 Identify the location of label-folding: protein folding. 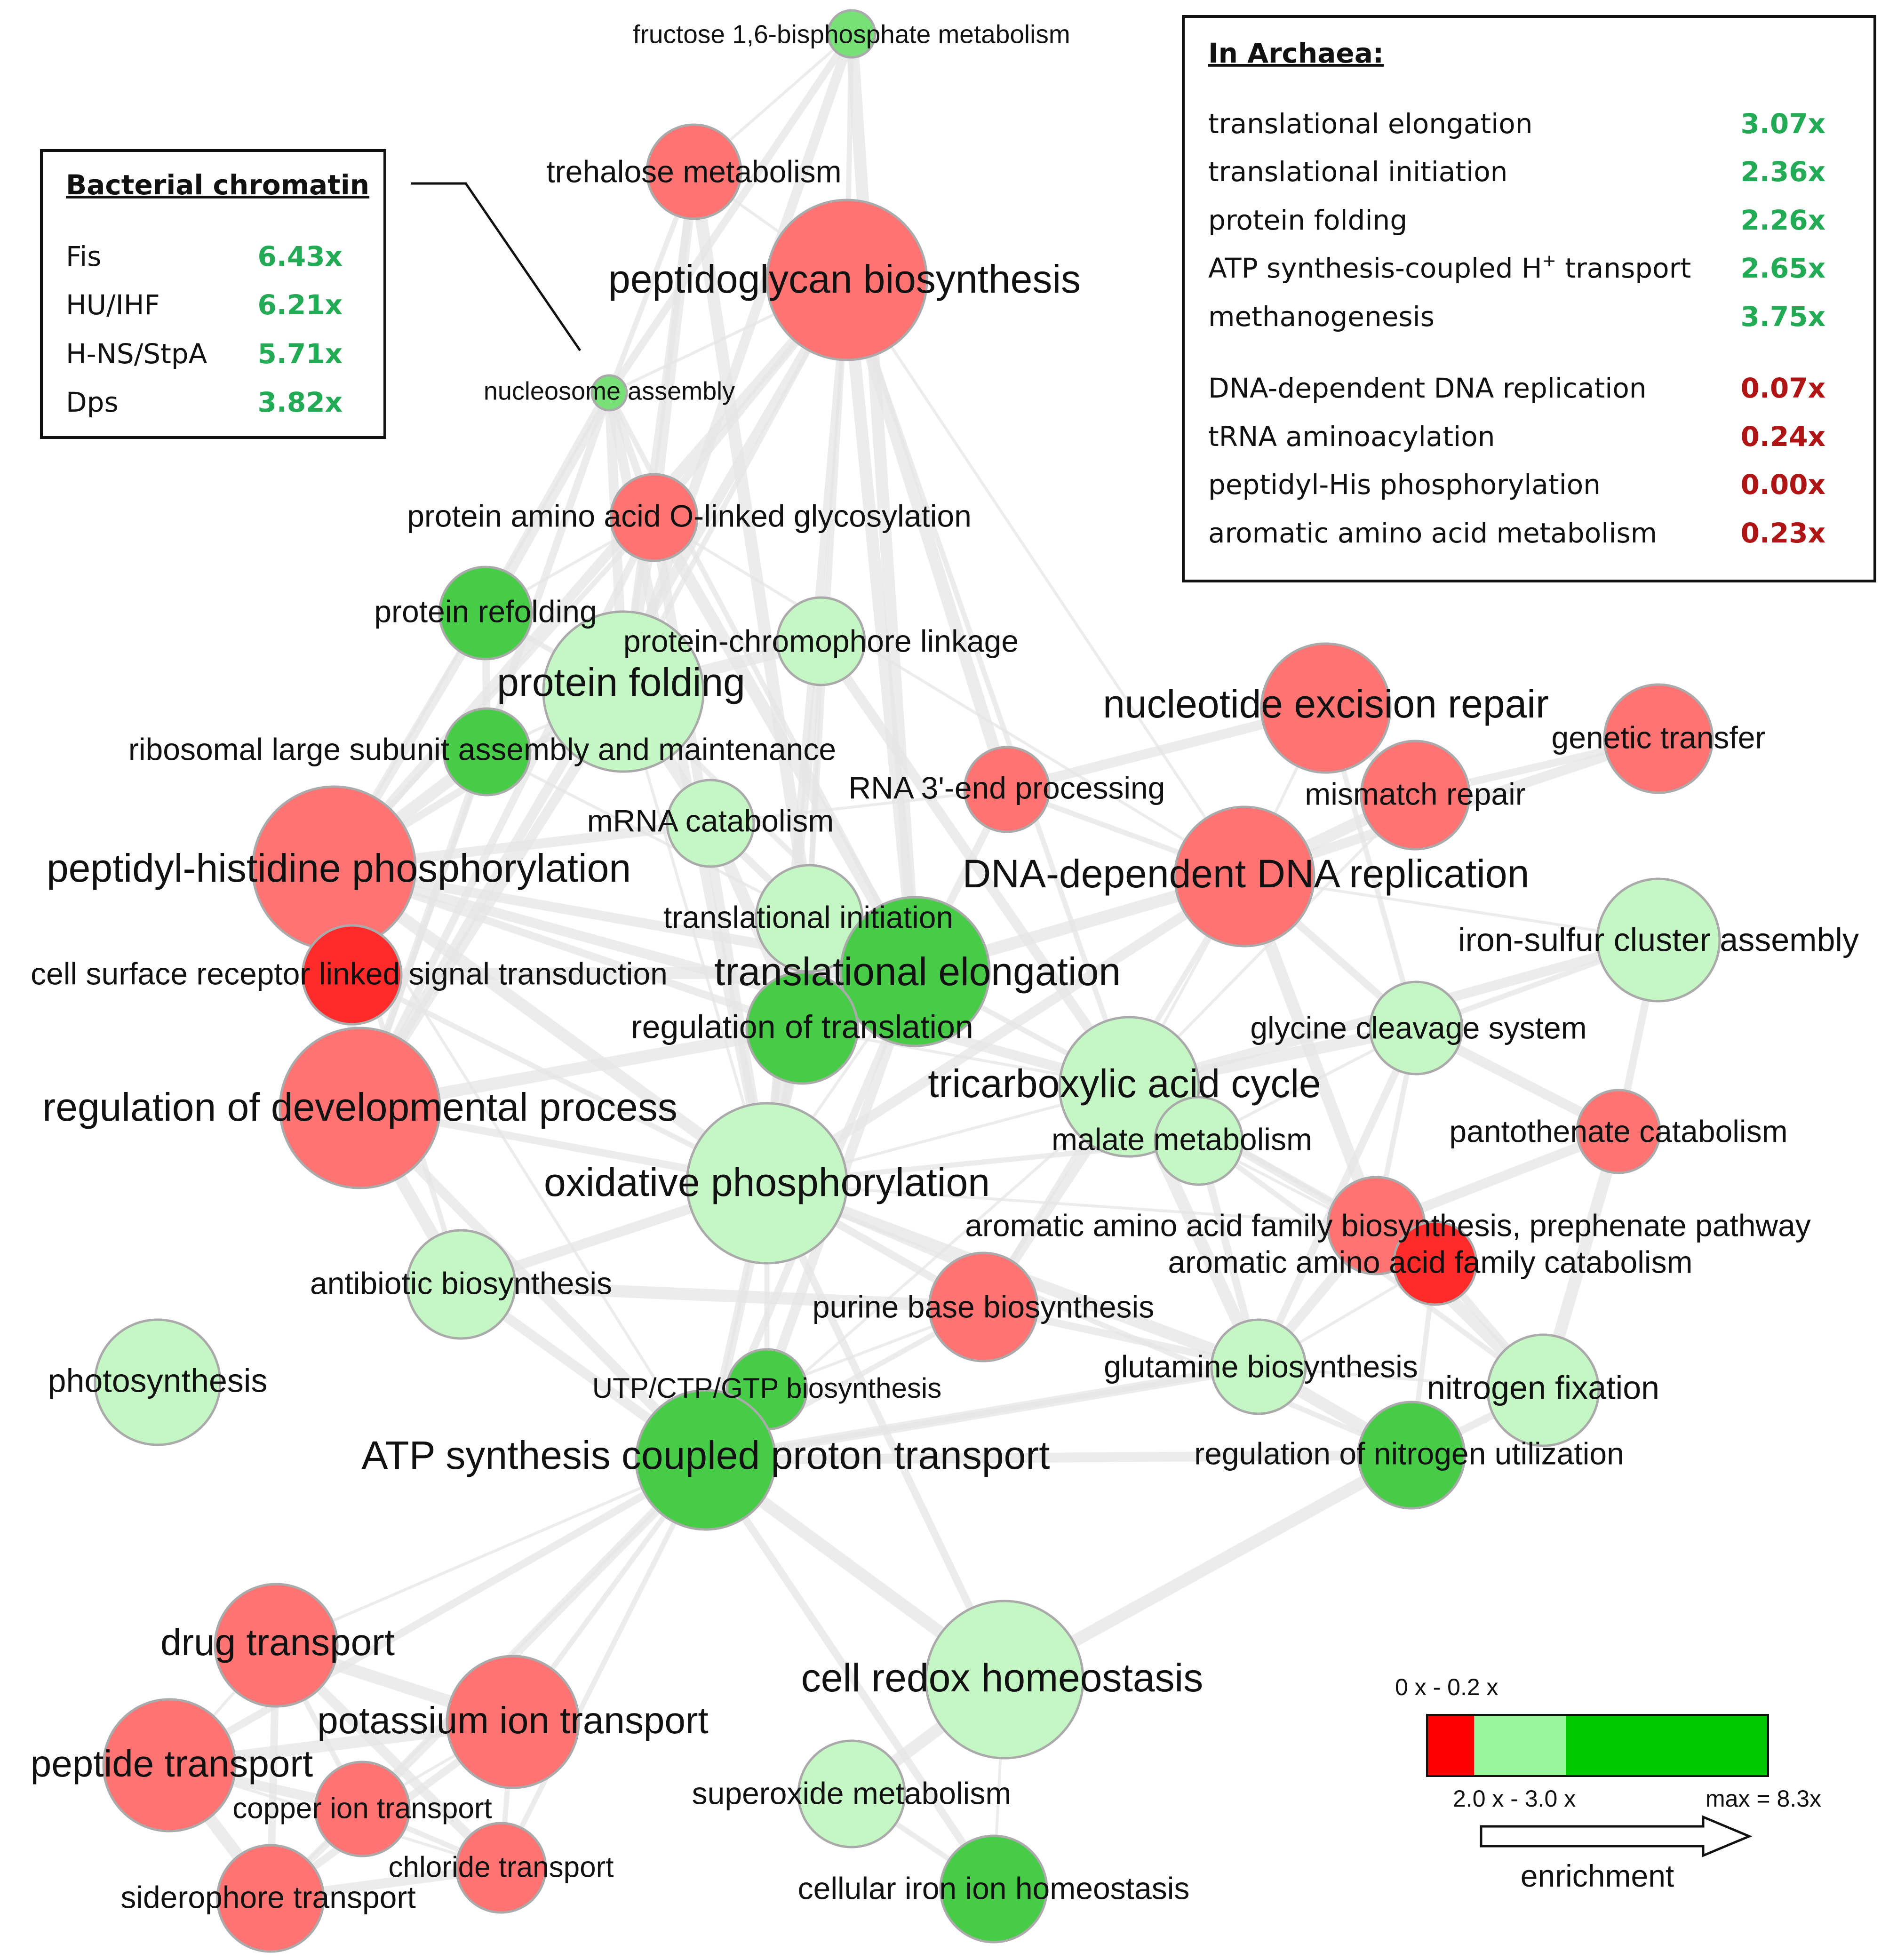
(621, 682).